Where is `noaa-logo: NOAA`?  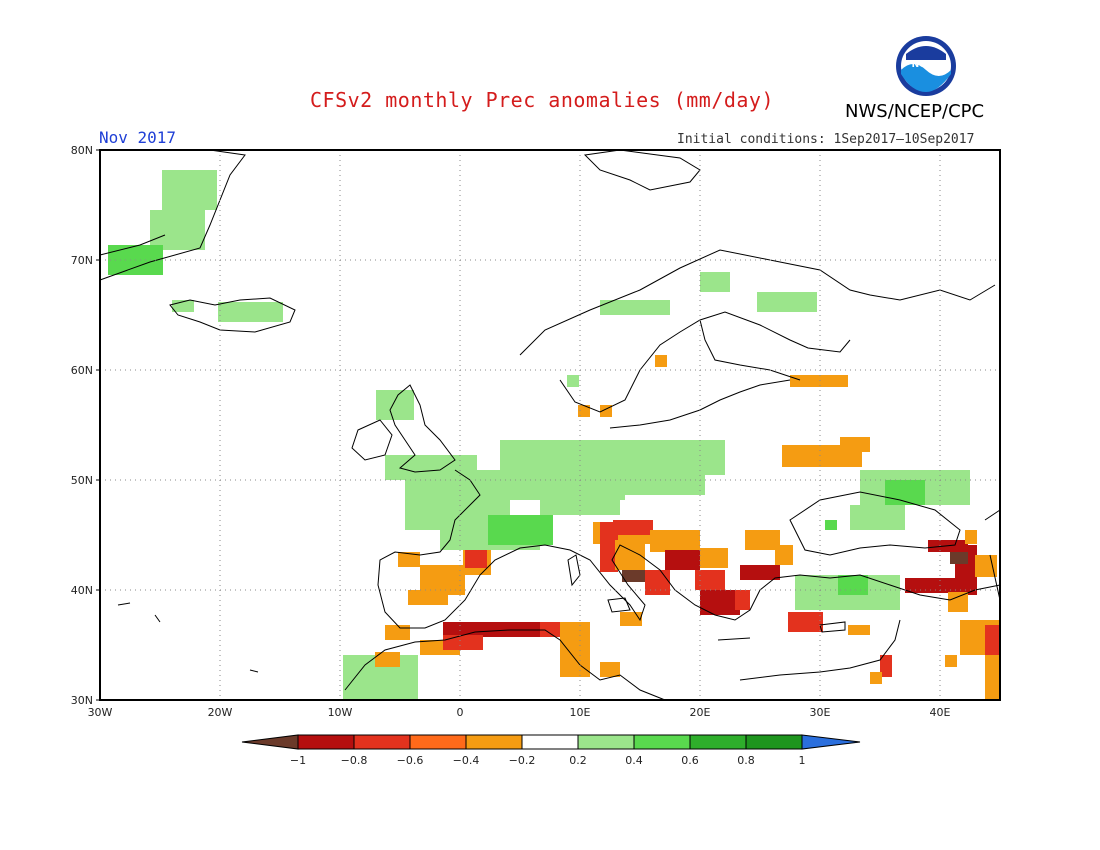 noaa-logo: NOAA is located at coordinates (926, 66).